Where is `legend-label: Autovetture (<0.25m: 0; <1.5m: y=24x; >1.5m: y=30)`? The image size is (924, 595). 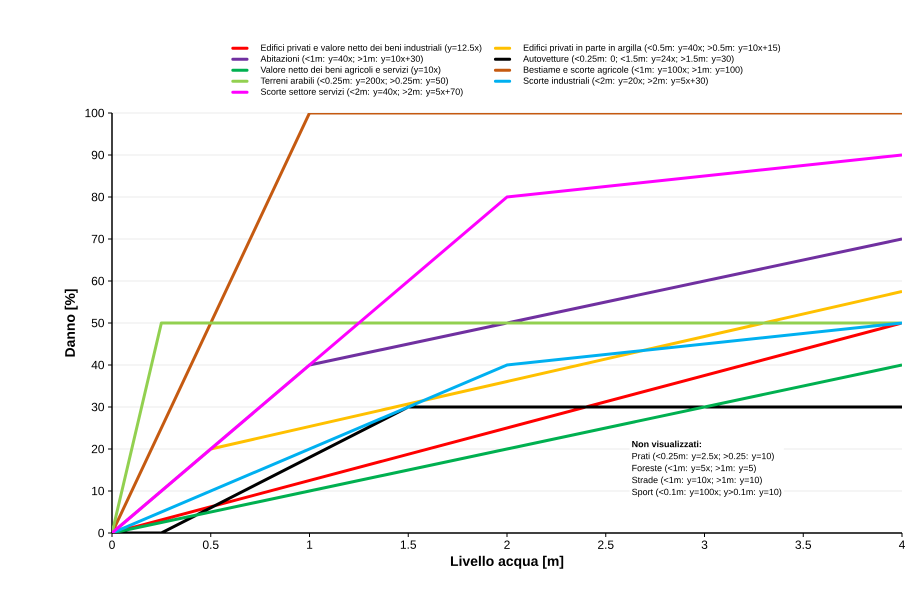
legend-label: Autovetture (<0.25m: 0; <1.5m: y=24x; >1.5m: y=30) is located at coordinates (628, 59).